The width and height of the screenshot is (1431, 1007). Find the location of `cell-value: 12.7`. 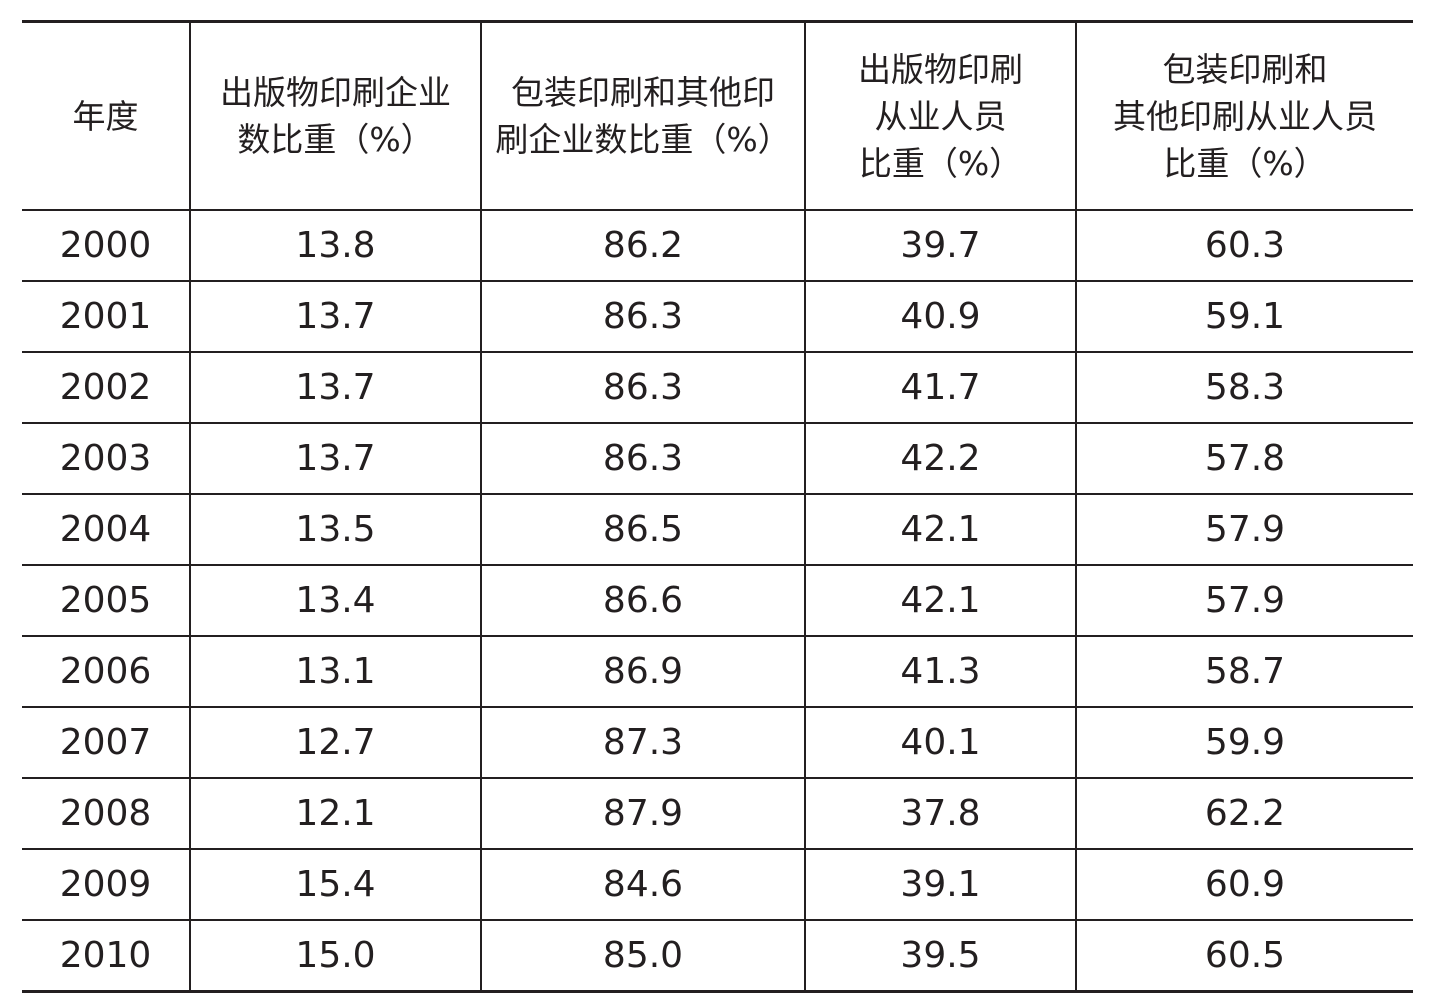

cell-value: 12.7 is located at coordinates (335, 742).